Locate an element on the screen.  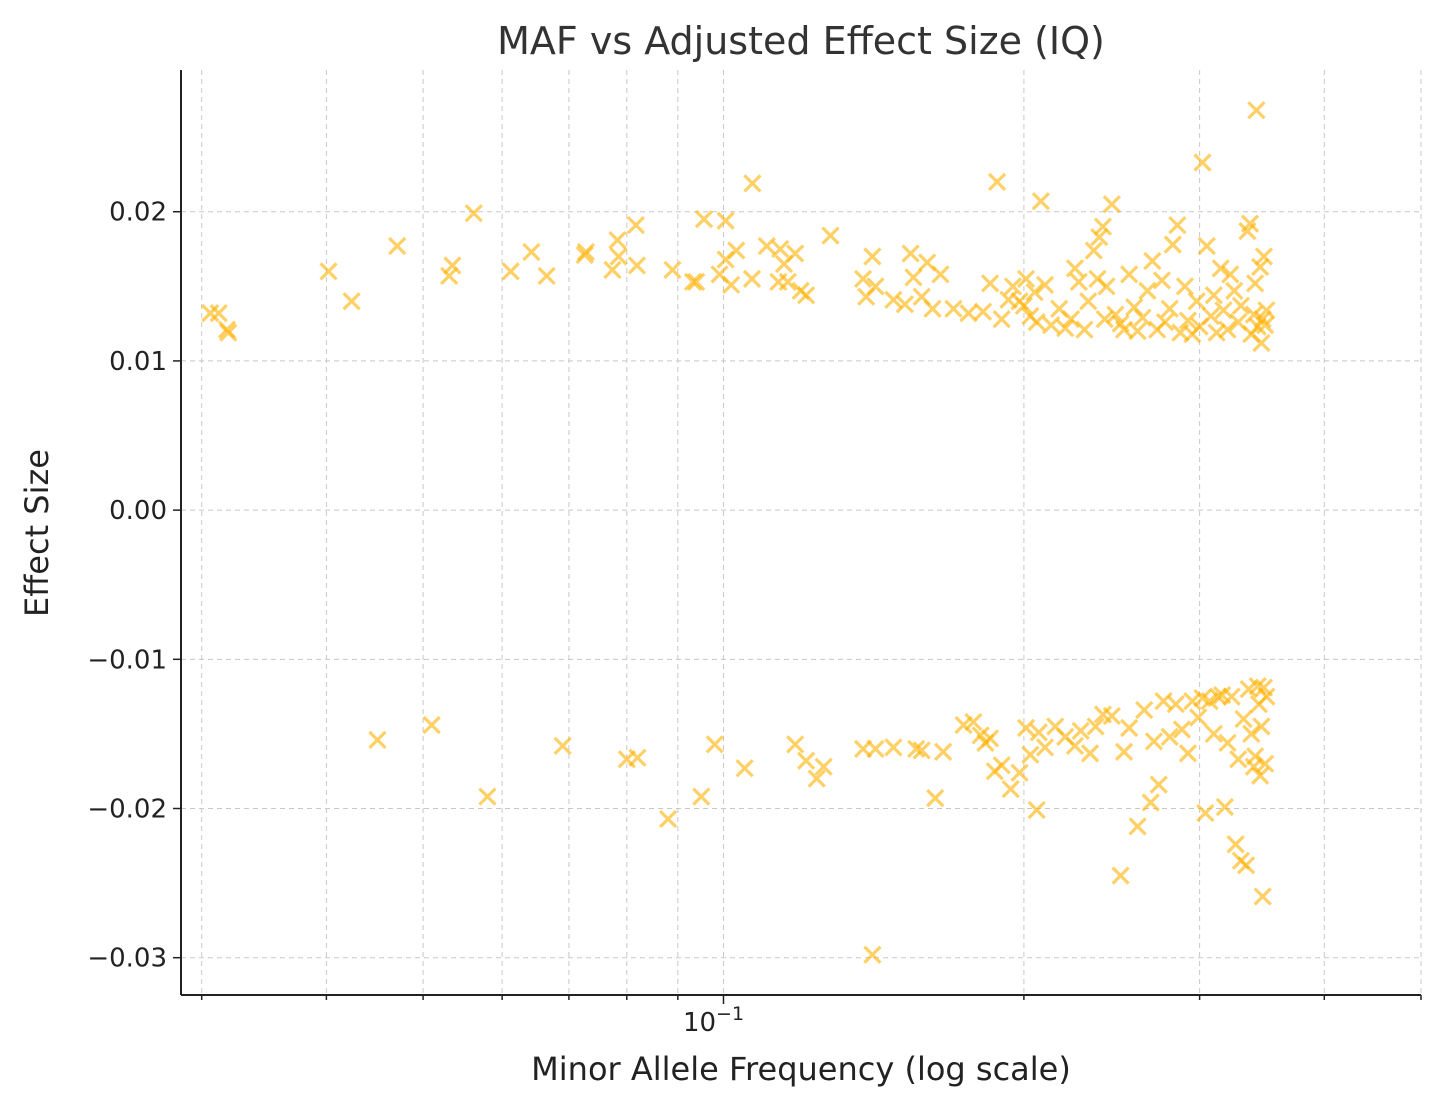
y-tick-label: 0.01 is located at coordinates (138, 362).